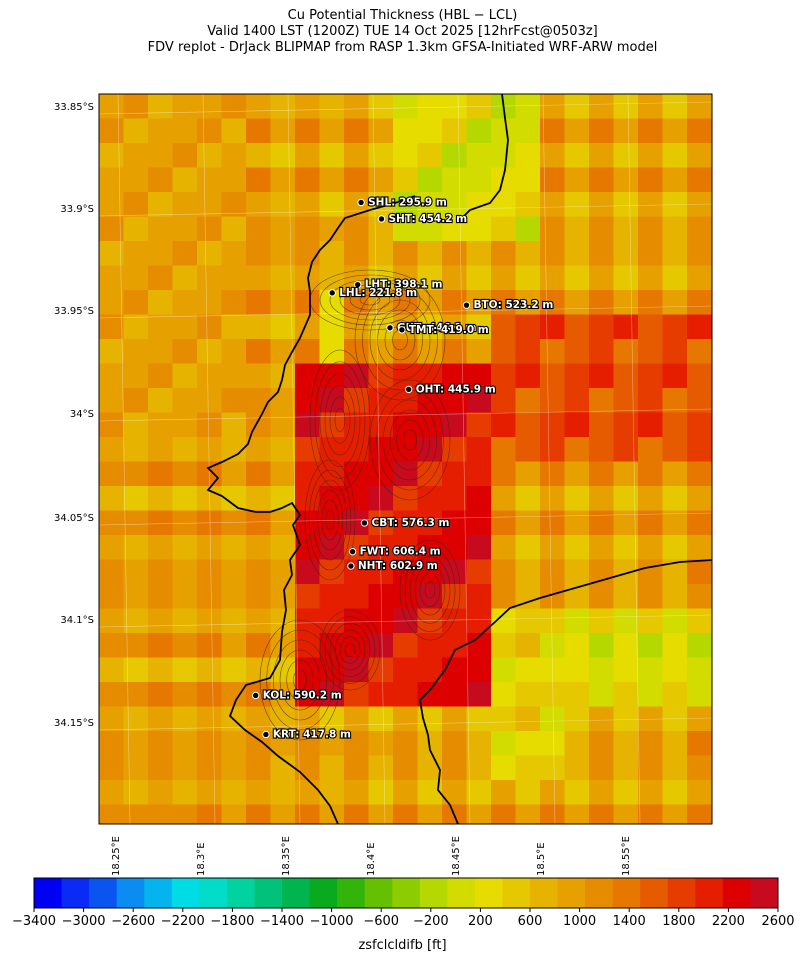  I want to click on station-marker-krt, so click(266, 734).